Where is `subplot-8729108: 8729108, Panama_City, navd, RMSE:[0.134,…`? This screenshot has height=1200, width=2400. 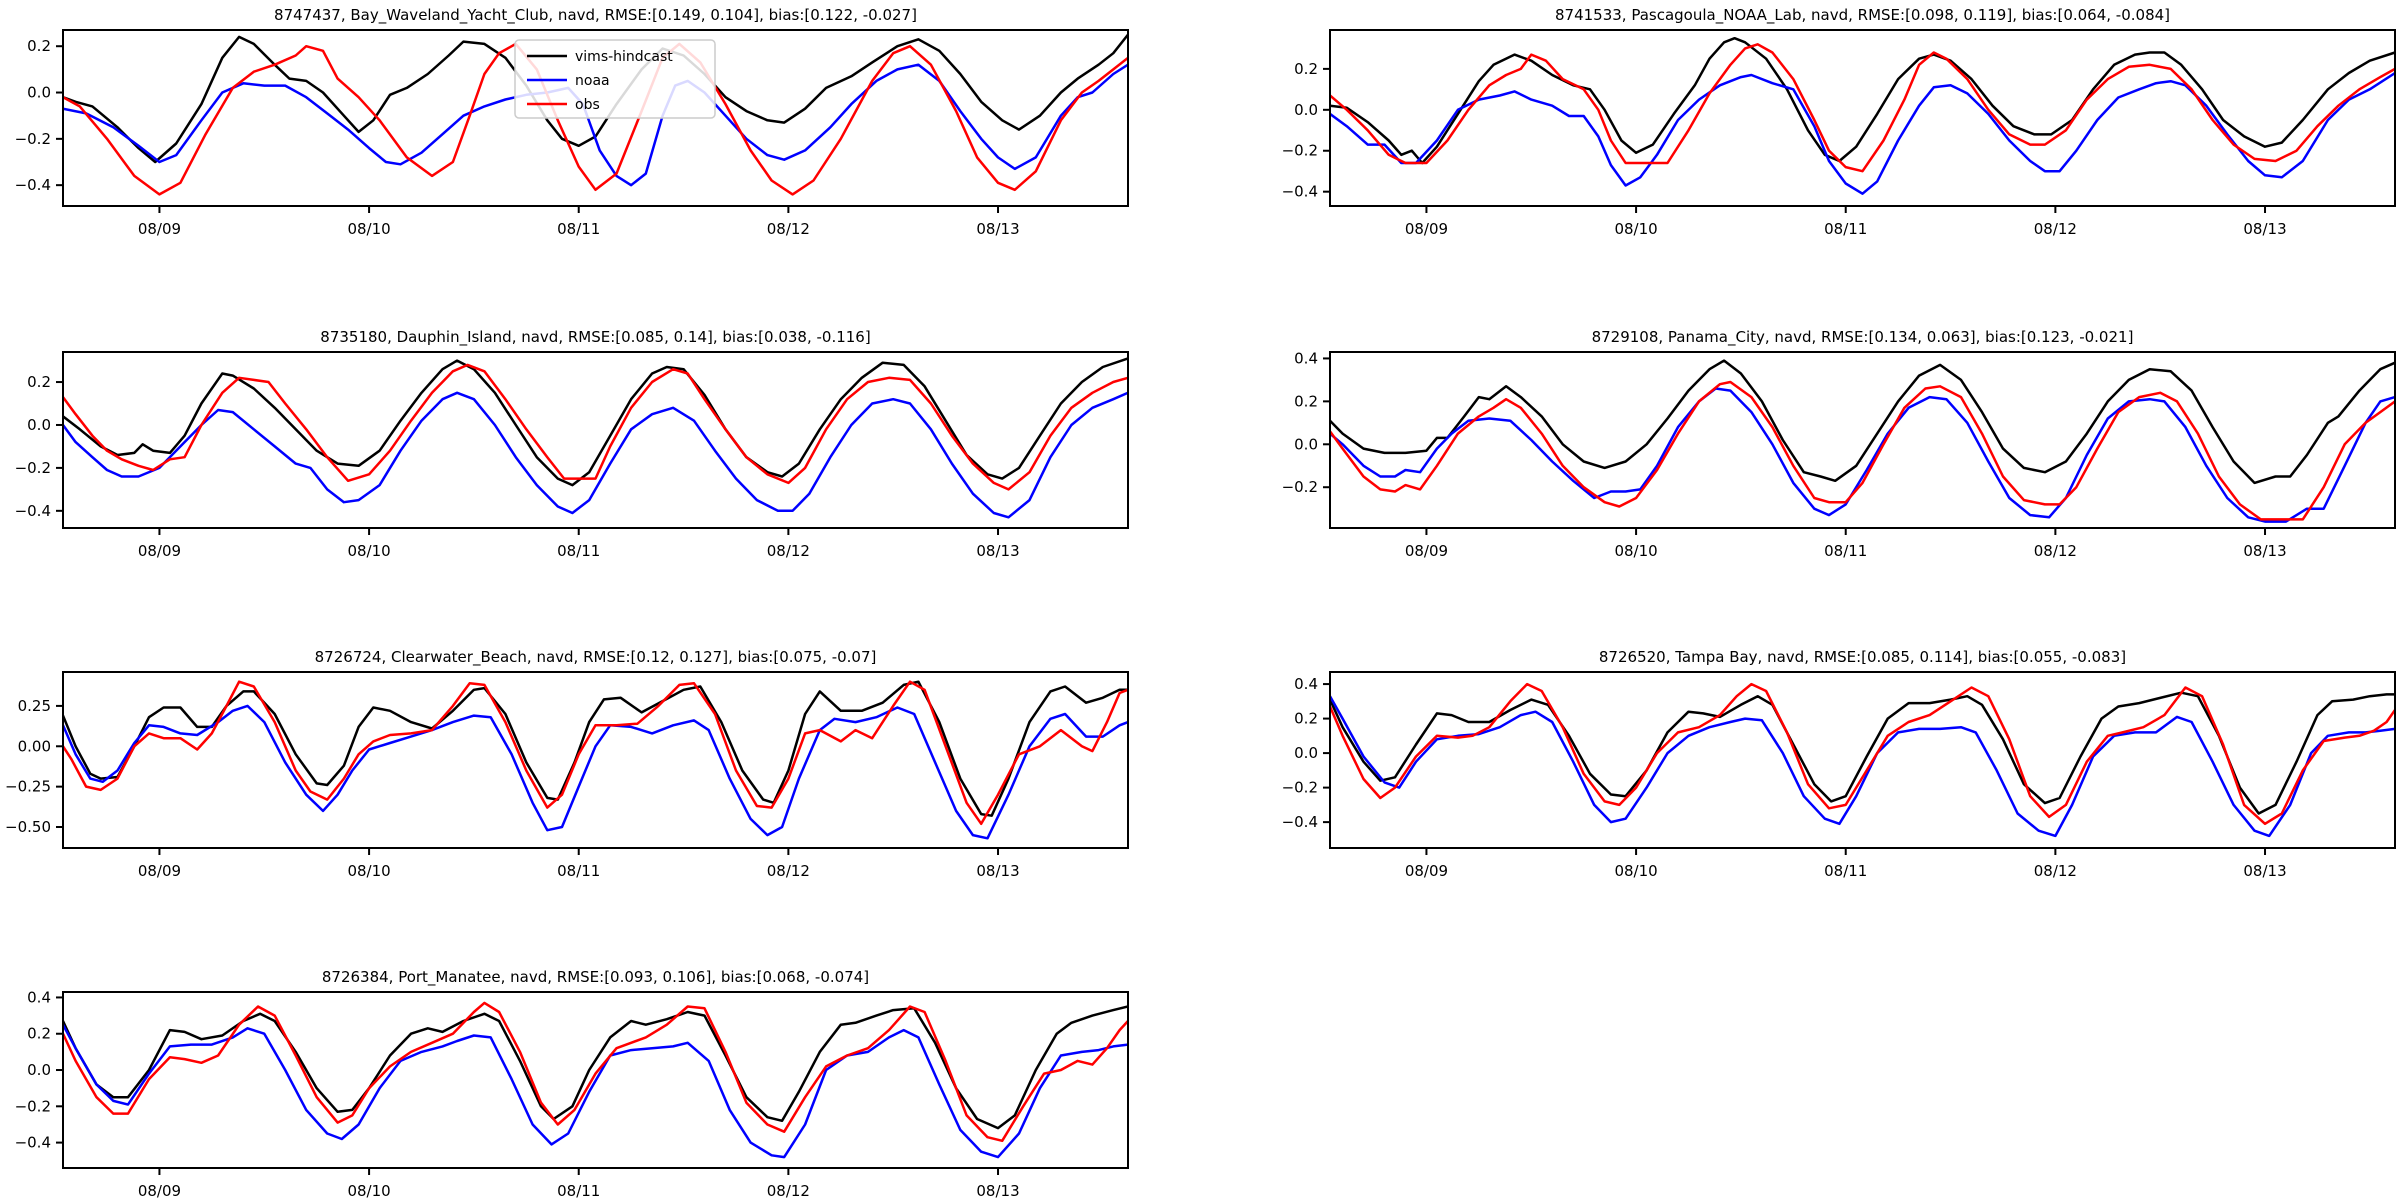 subplot-8729108: 8729108, Panama_City, navd, RMSE:[0.134,… is located at coordinates (1839, 444).